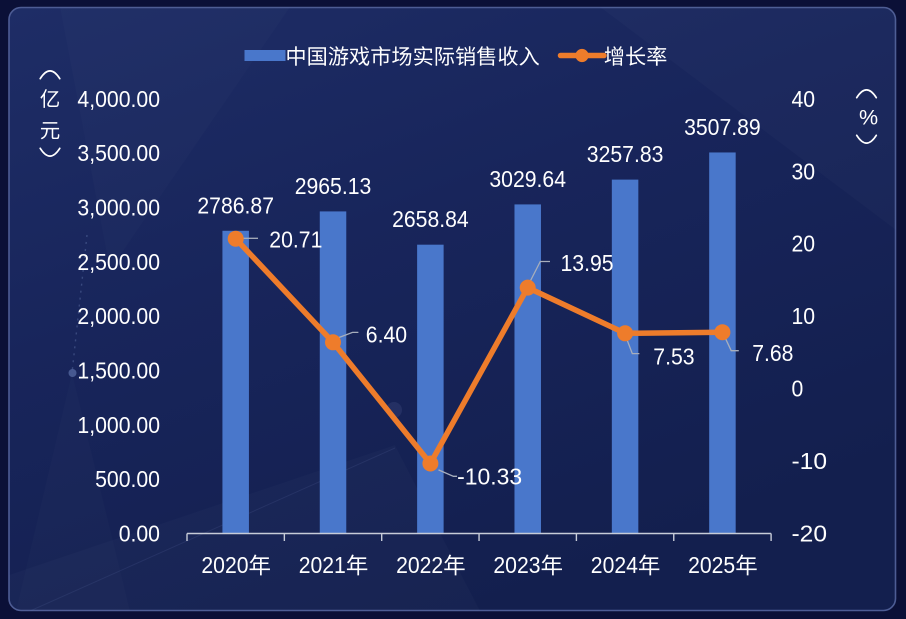 This screenshot has width=906, height=619. What do you see at coordinates (804, 316) in the screenshot?
I see `svg-text: 10` at bounding box center [804, 316].